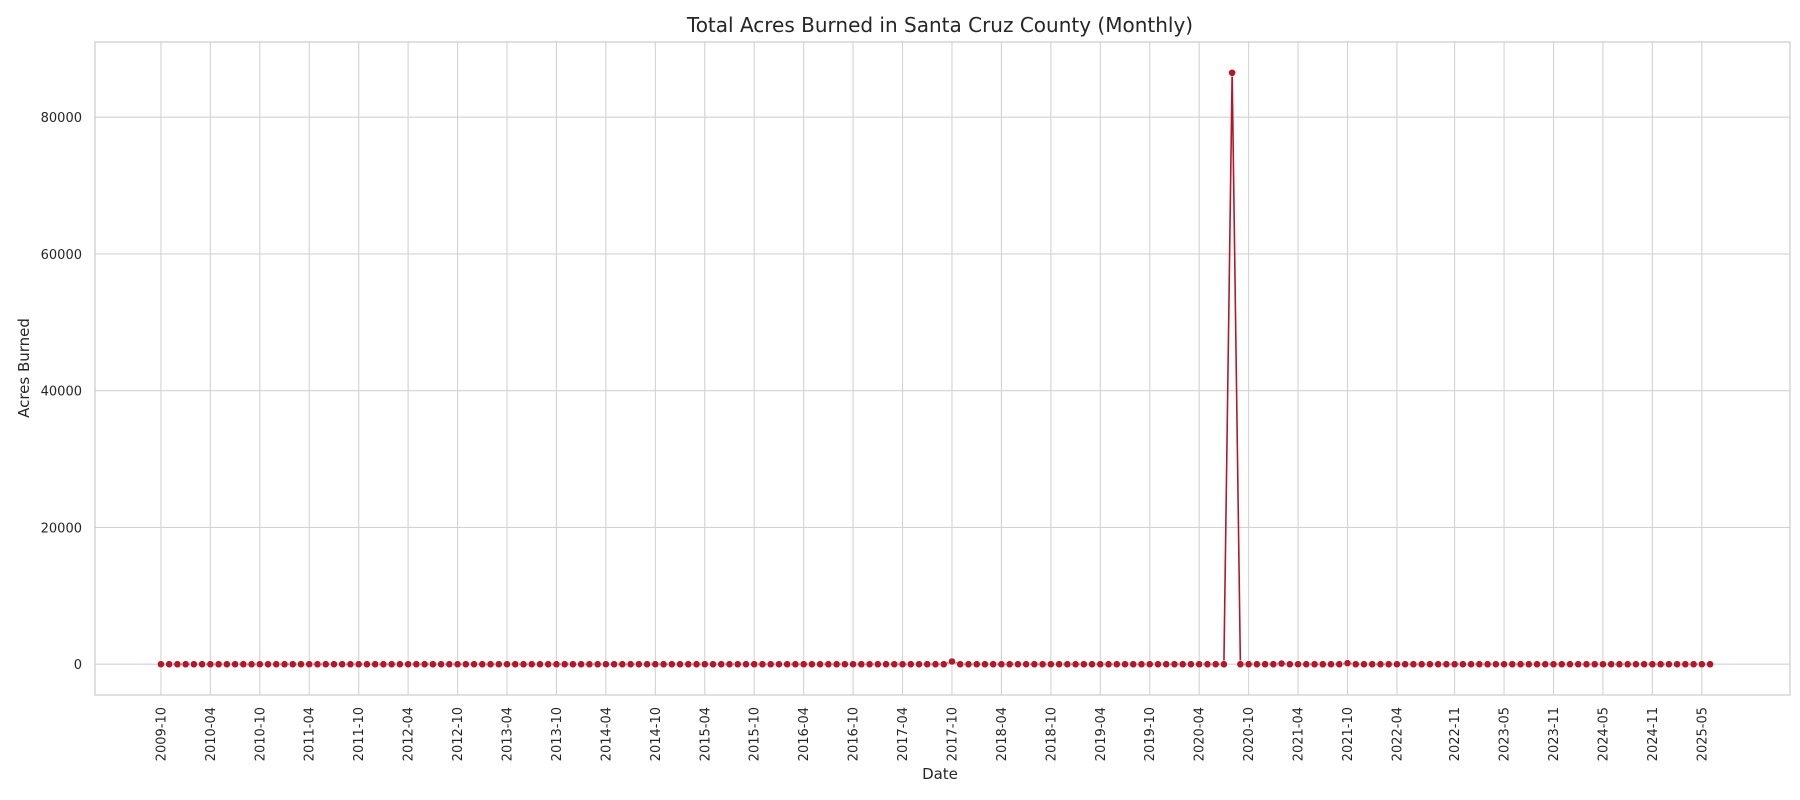 The image size is (1800, 800). Describe the element at coordinates (1200, 734) in the screenshot. I see `x-tick-label: 2020-04` at that location.